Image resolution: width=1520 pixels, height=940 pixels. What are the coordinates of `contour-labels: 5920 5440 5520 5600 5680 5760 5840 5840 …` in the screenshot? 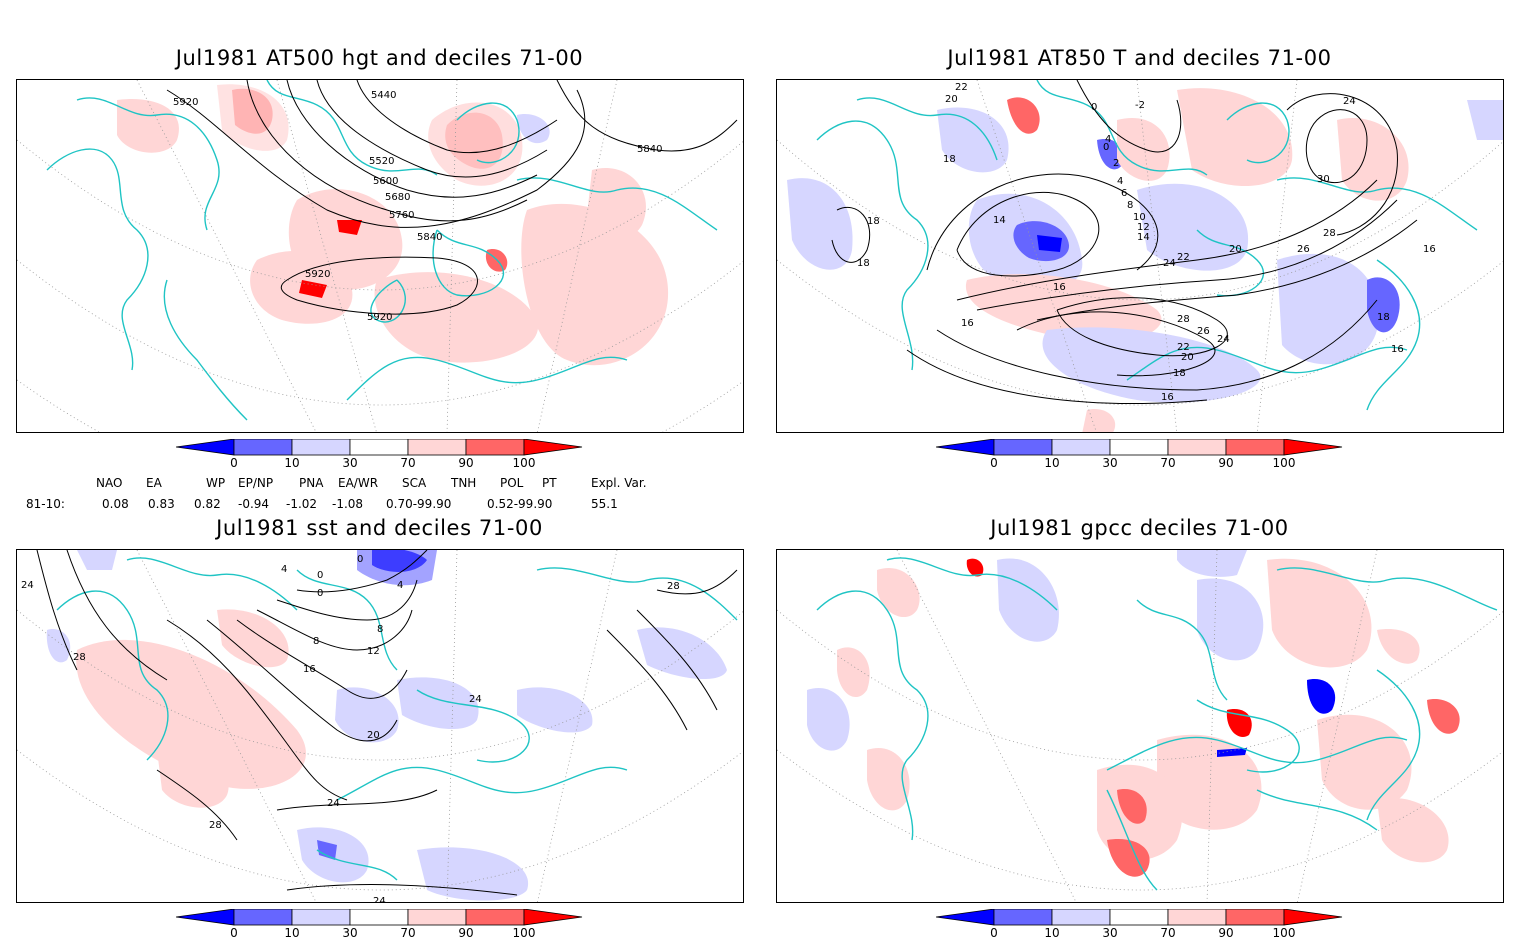 It's located at (417, 206).